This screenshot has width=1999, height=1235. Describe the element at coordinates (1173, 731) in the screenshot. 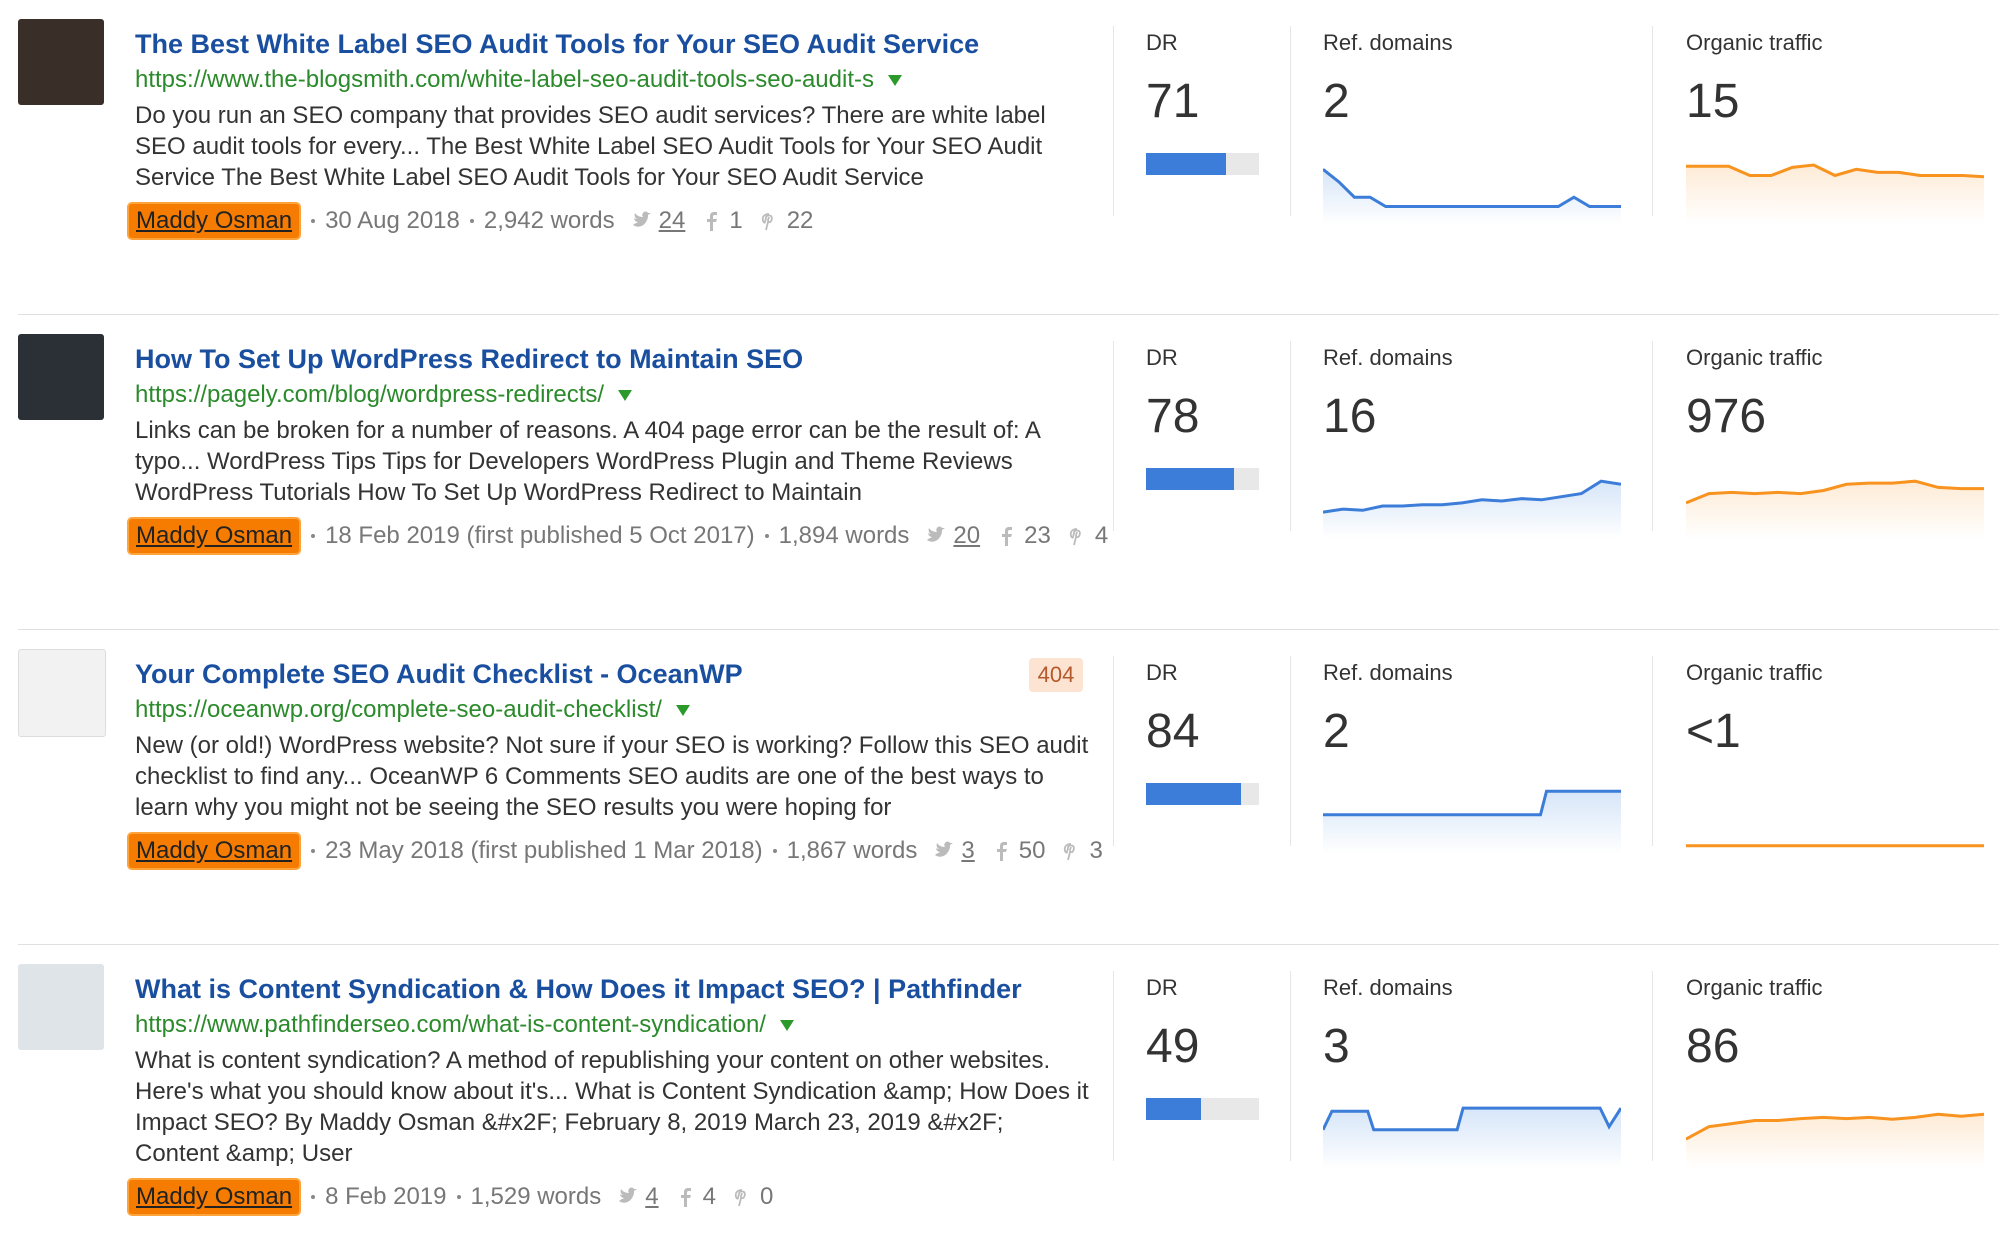

I see `metric-value: 84` at that location.